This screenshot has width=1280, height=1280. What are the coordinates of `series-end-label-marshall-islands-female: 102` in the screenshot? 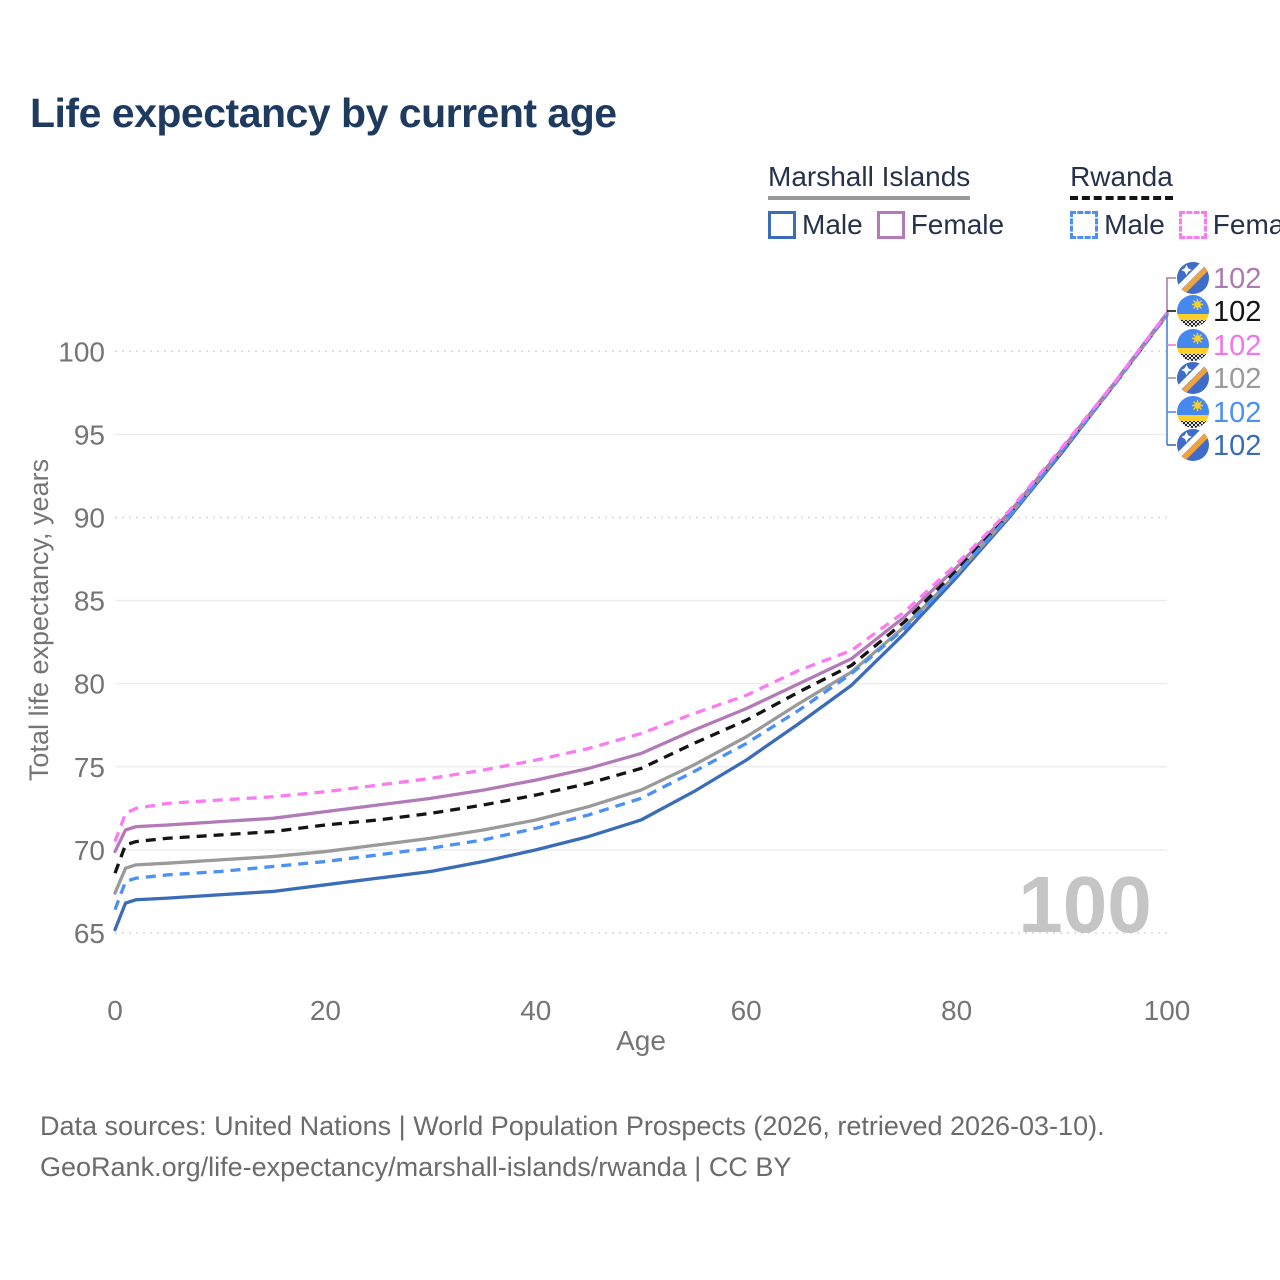 It's located at (1218, 278).